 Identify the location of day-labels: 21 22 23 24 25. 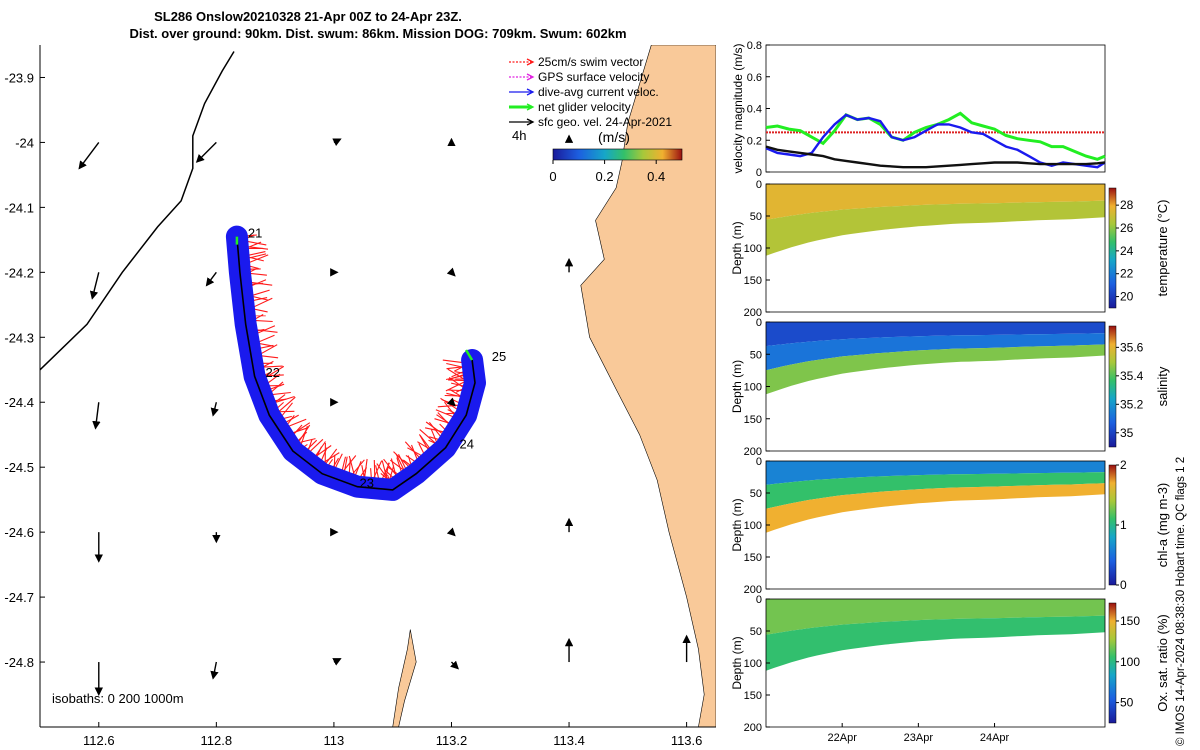
(377, 357).